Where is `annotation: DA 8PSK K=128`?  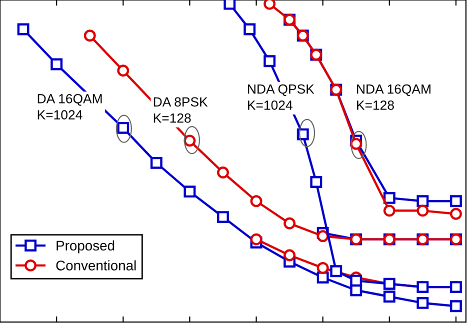
annotation: DA 8PSK K=128 is located at coordinates (181, 110).